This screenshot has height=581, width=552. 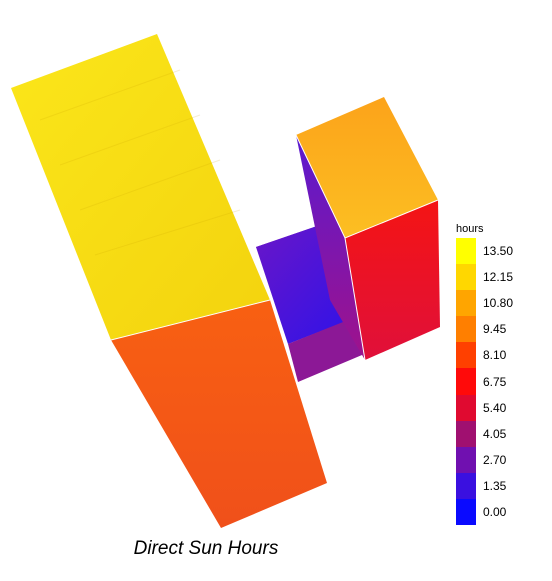 What do you see at coordinates (308, 284) in the screenshot?
I see `link-block-wall` at bounding box center [308, 284].